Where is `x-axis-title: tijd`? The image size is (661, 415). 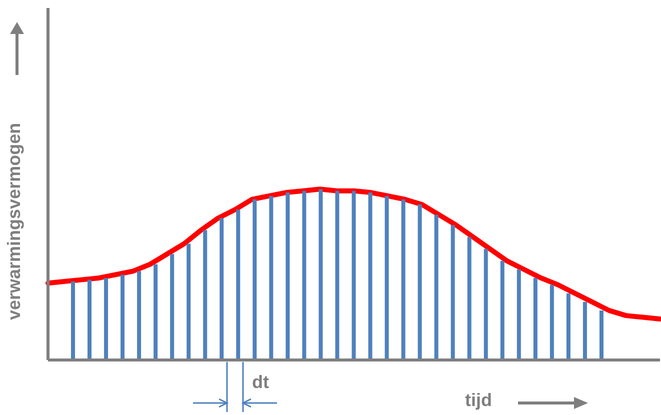
x-axis-title: tijd is located at coordinates (478, 400).